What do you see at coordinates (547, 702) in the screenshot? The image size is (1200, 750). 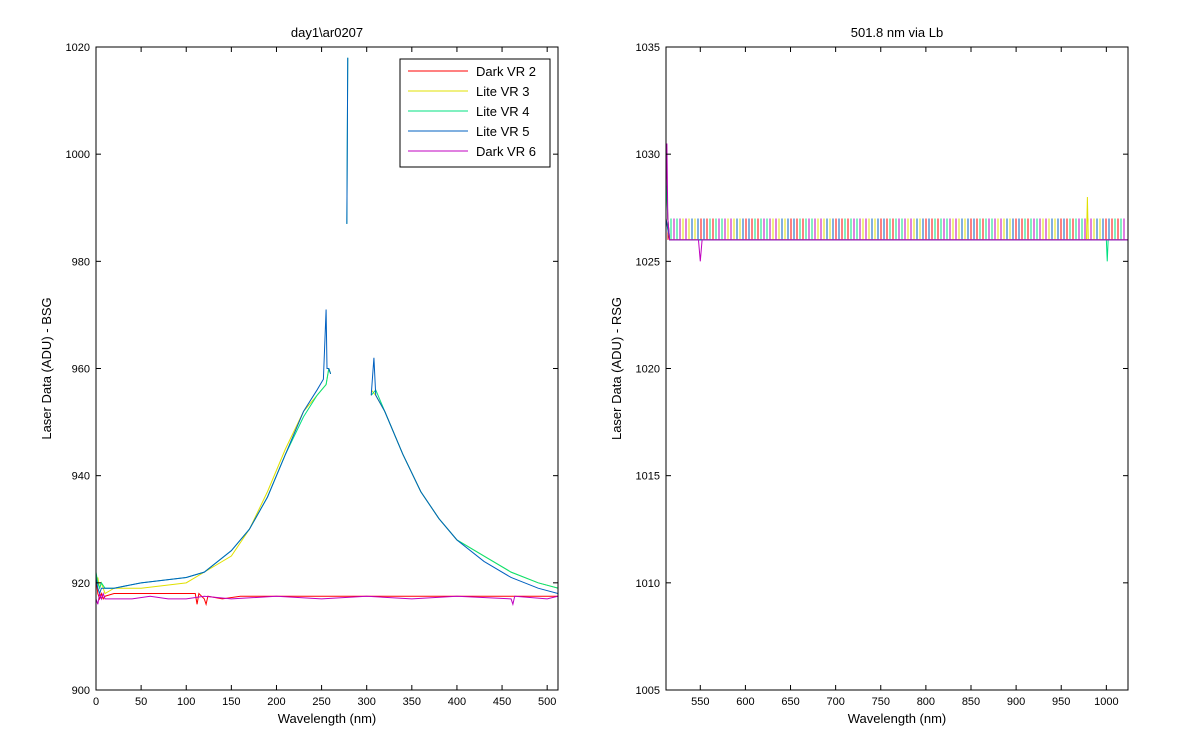 I see `x-tick-label: 500` at bounding box center [547, 702].